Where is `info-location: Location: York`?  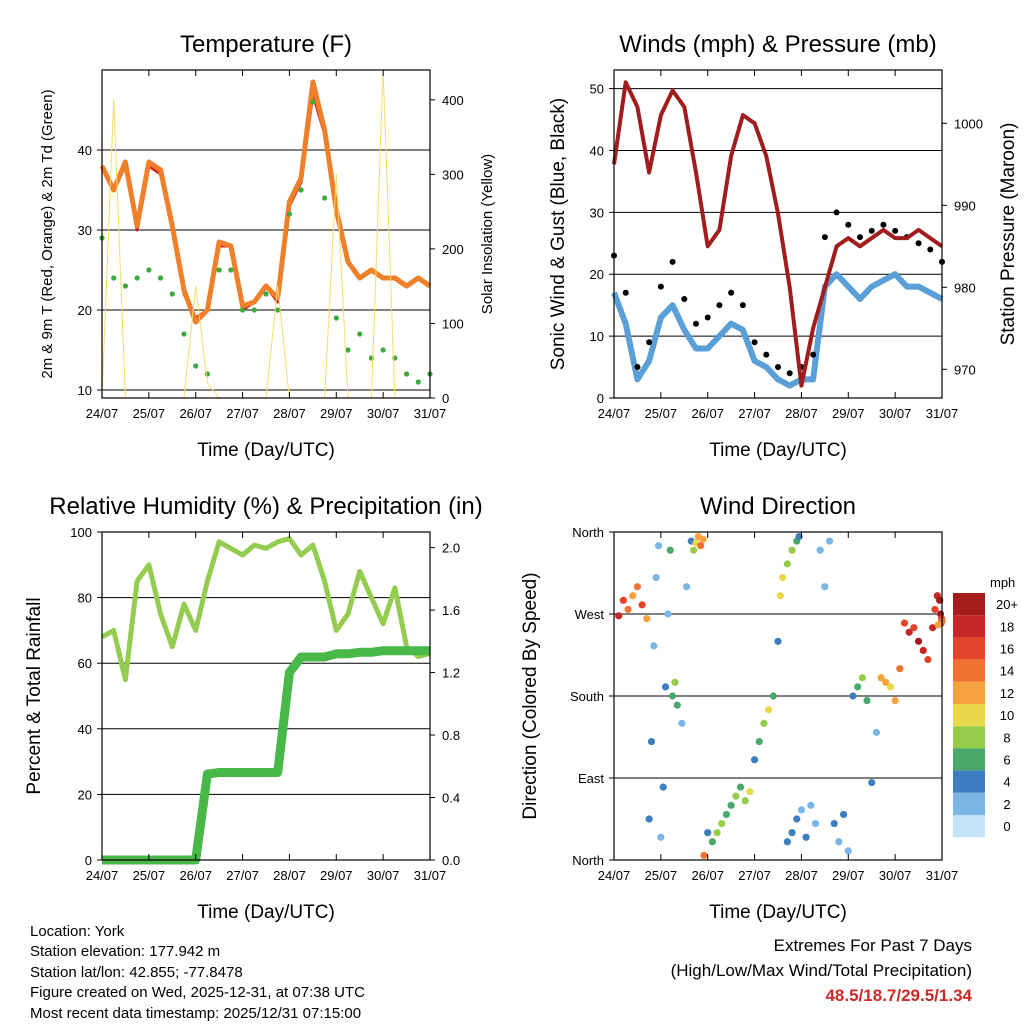
info-location: Location: York is located at coordinates (77, 931).